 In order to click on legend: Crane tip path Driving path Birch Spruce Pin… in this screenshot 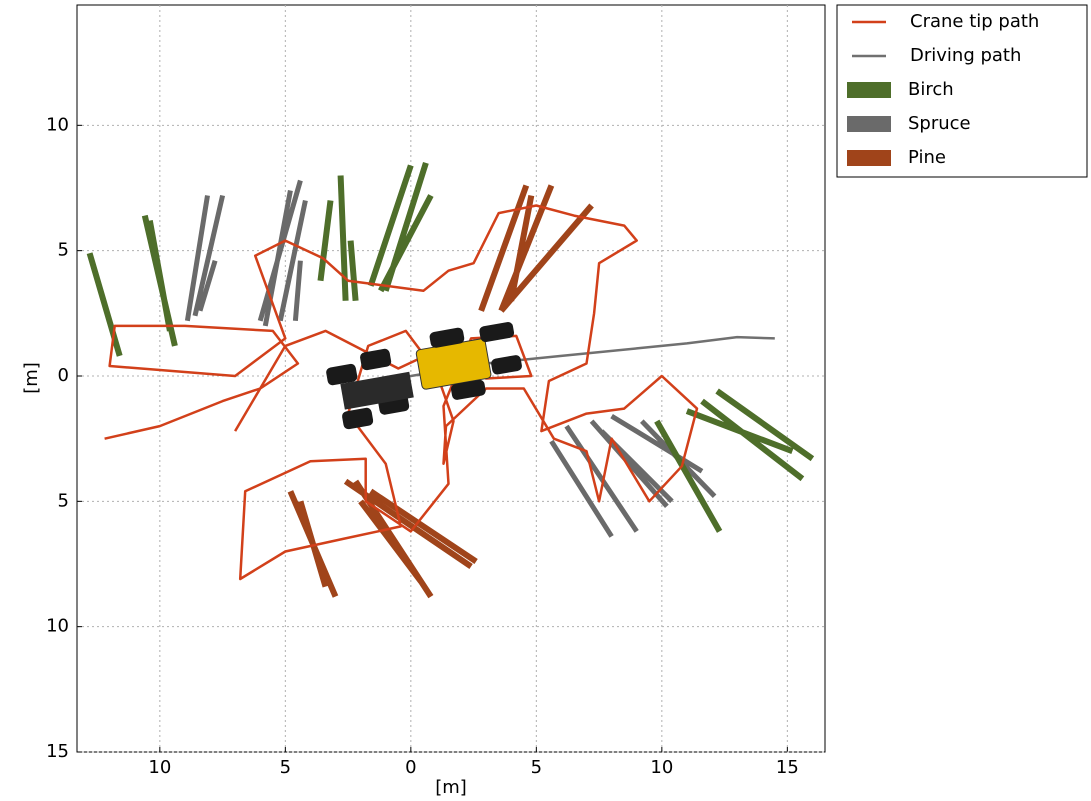, I will do `click(943, 89)`.